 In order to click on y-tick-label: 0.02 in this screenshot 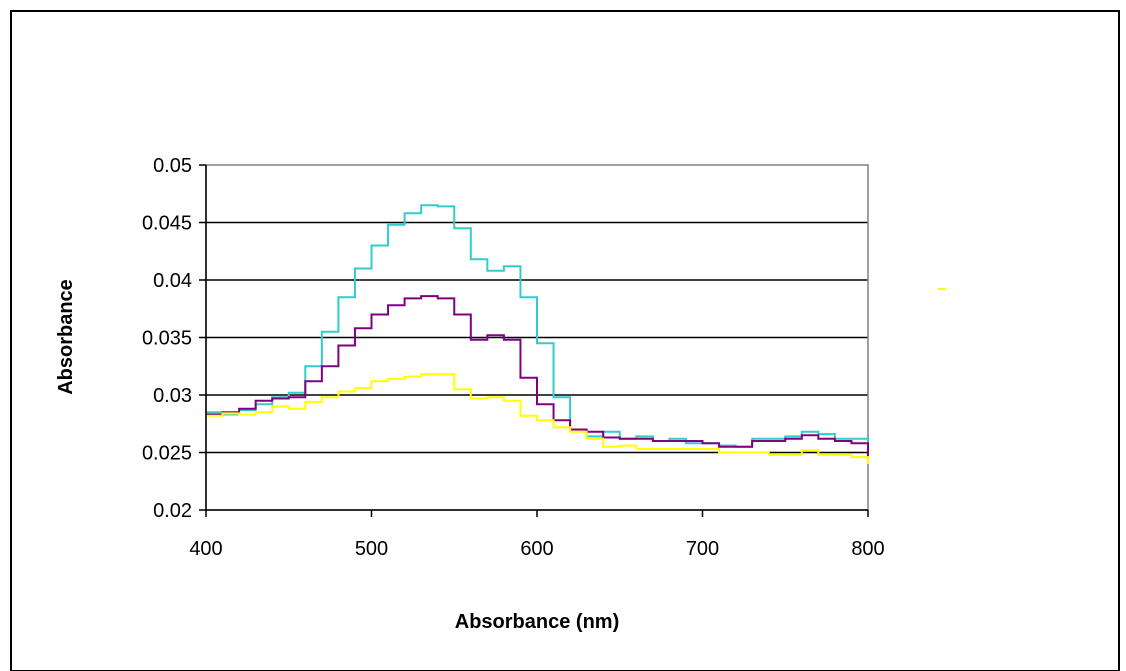, I will do `click(172, 511)`.